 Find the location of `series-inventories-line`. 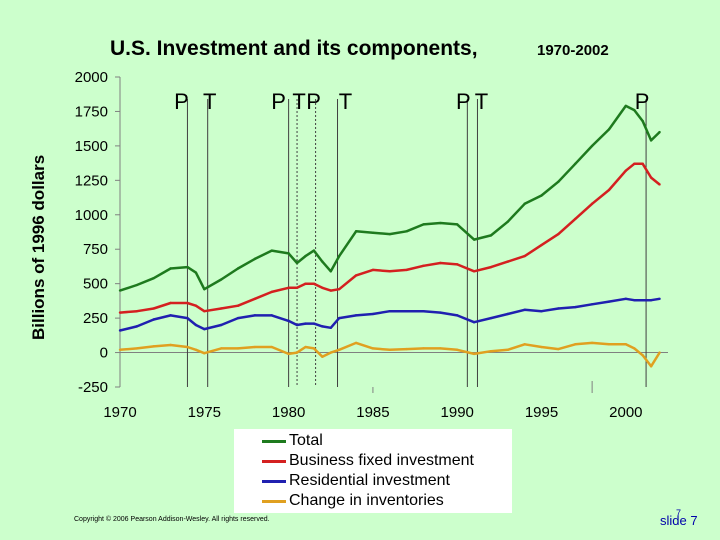

series-inventories-line is located at coordinates (390, 354).